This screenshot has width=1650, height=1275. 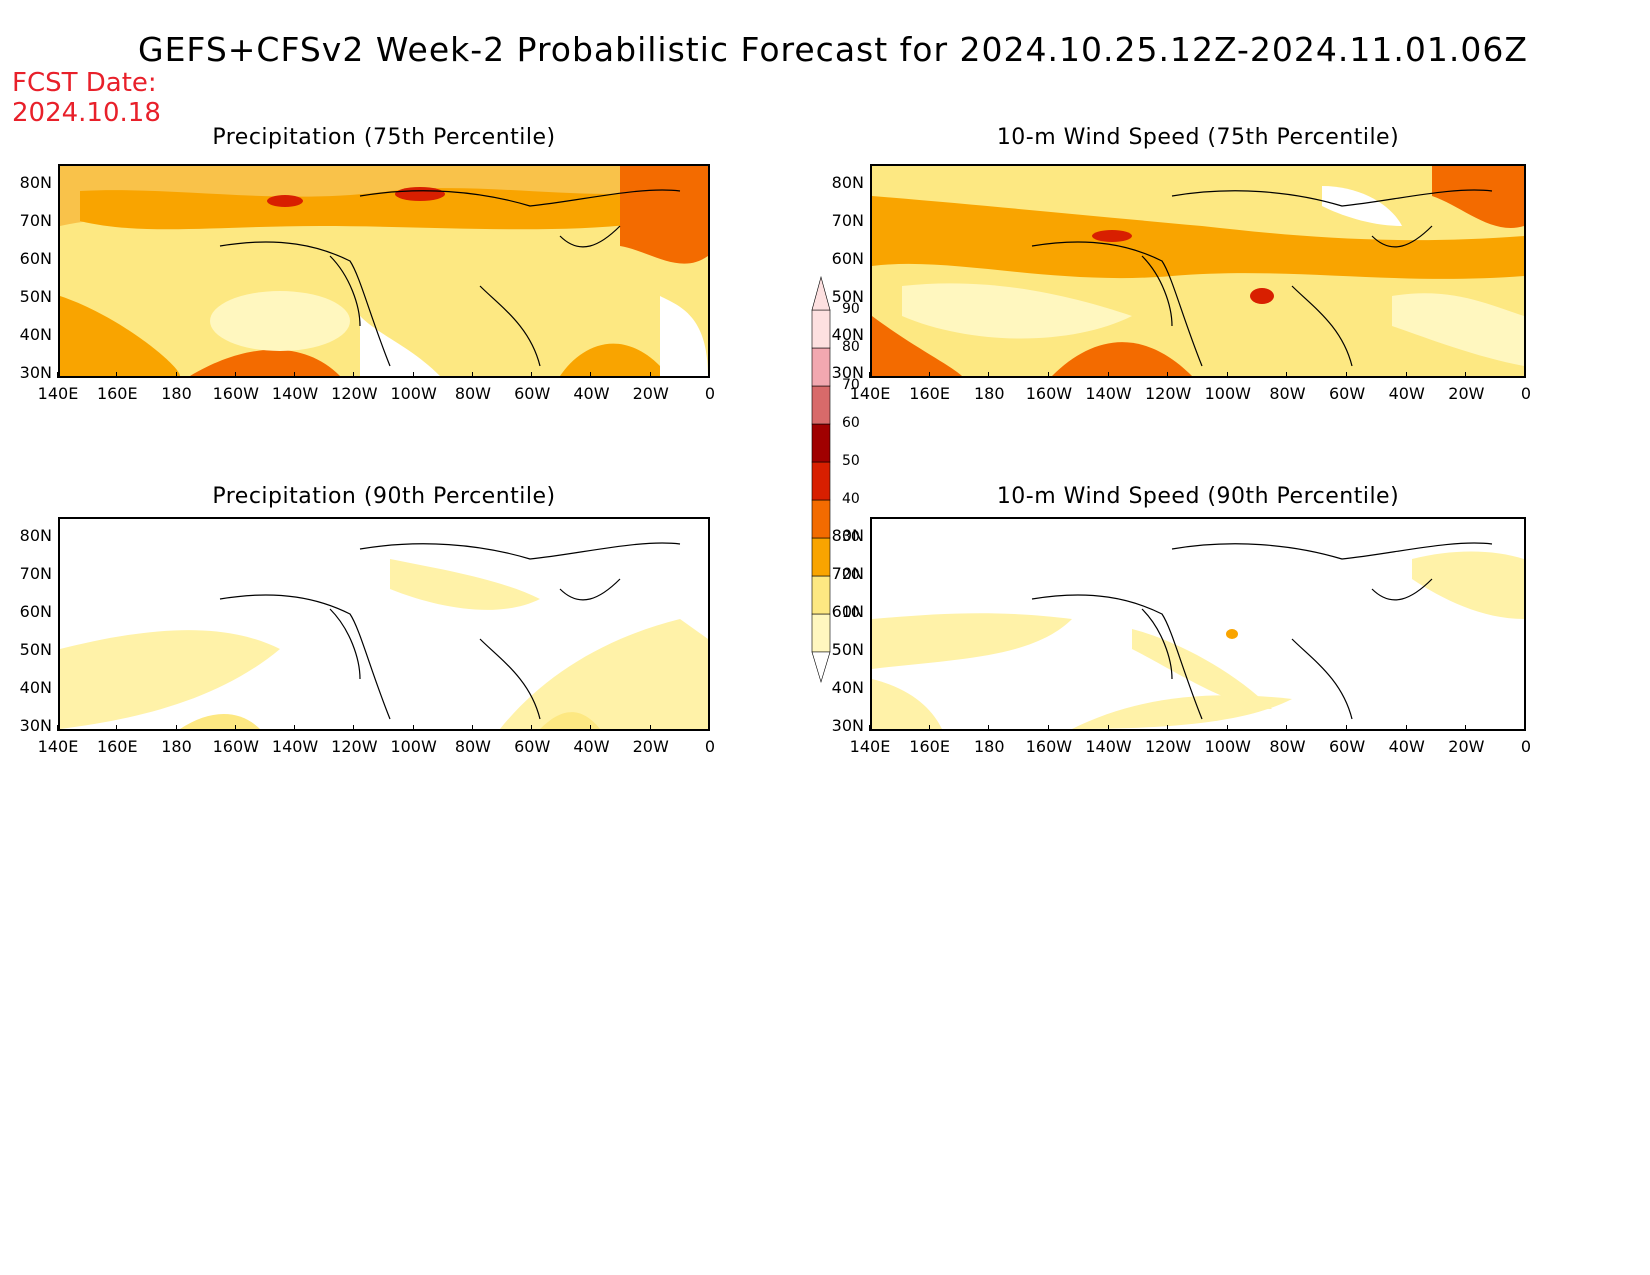 I want to click on colorbar-level-label: 70, so click(x=851, y=385).